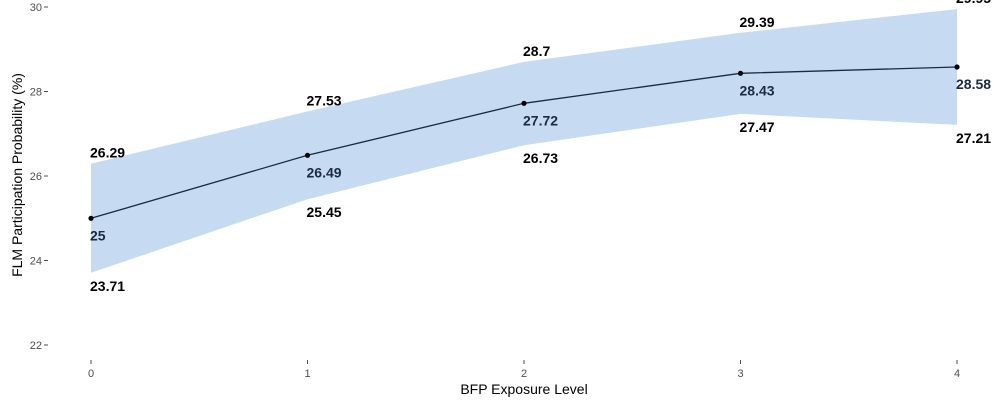 The image size is (996, 401). What do you see at coordinates (324, 212) in the screenshot?
I see `lower-bound-label: 25.45` at bounding box center [324, 212].